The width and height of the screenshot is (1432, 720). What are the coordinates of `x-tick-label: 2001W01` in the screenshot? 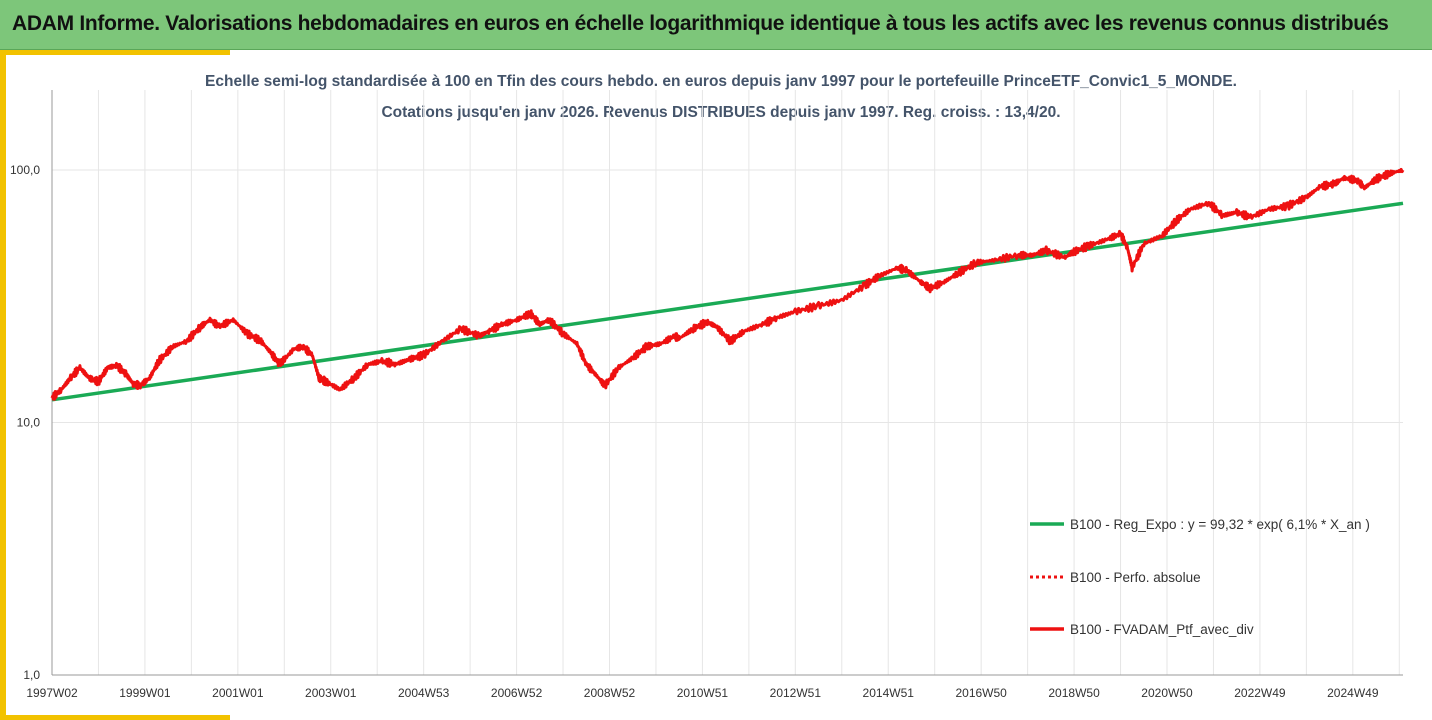 It's located at (238, 693).